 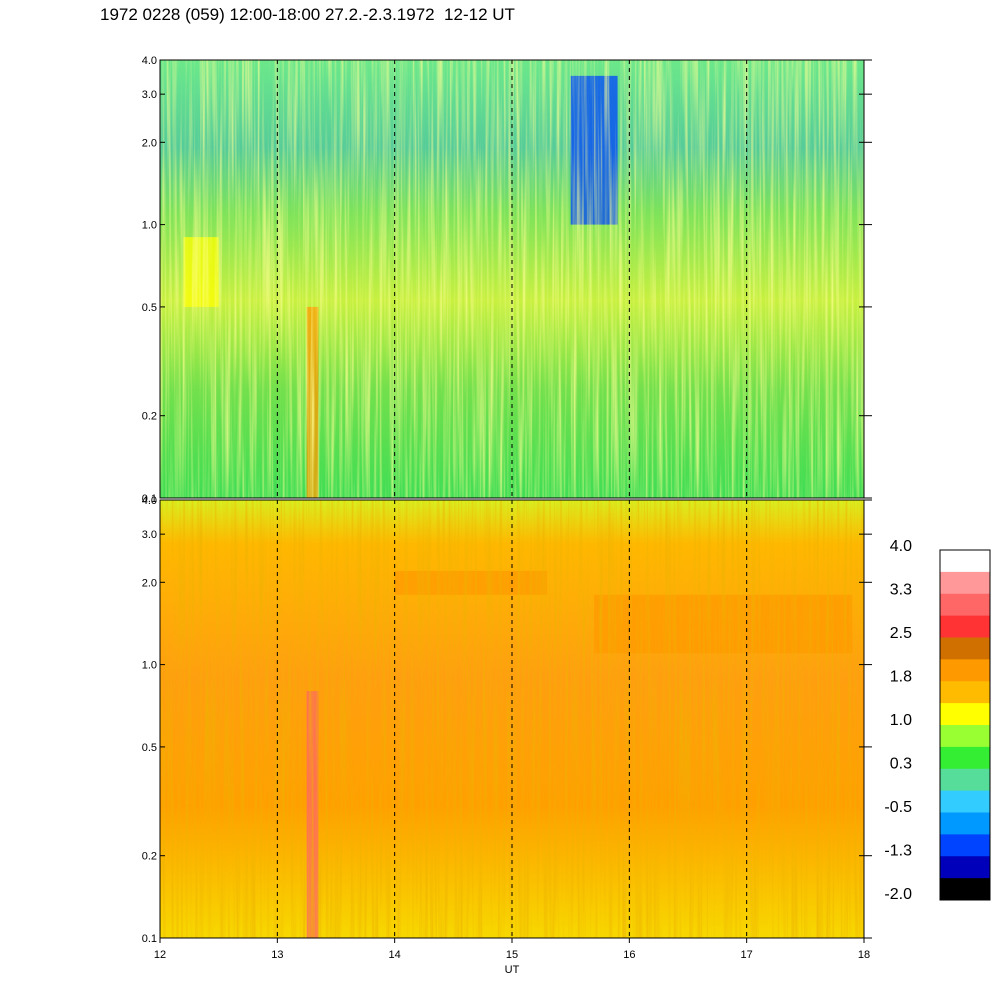 I want to click on colorbar-label: -2.0, so click(x=898, y=894).